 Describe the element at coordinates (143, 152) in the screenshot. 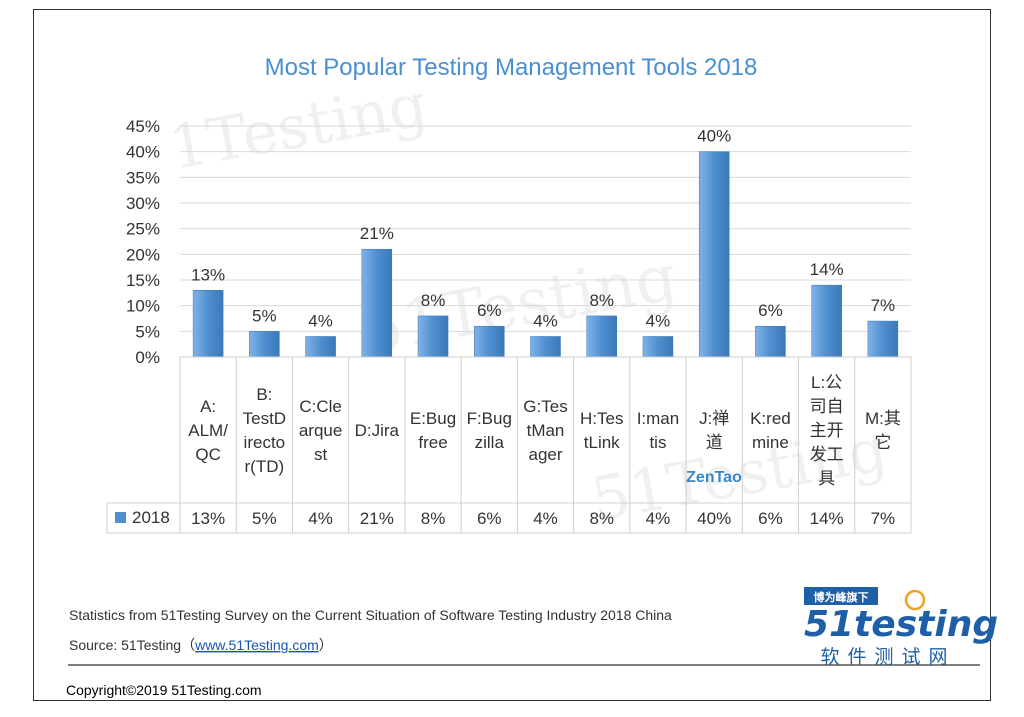

I see `y-tick-label: 40%` at that location.